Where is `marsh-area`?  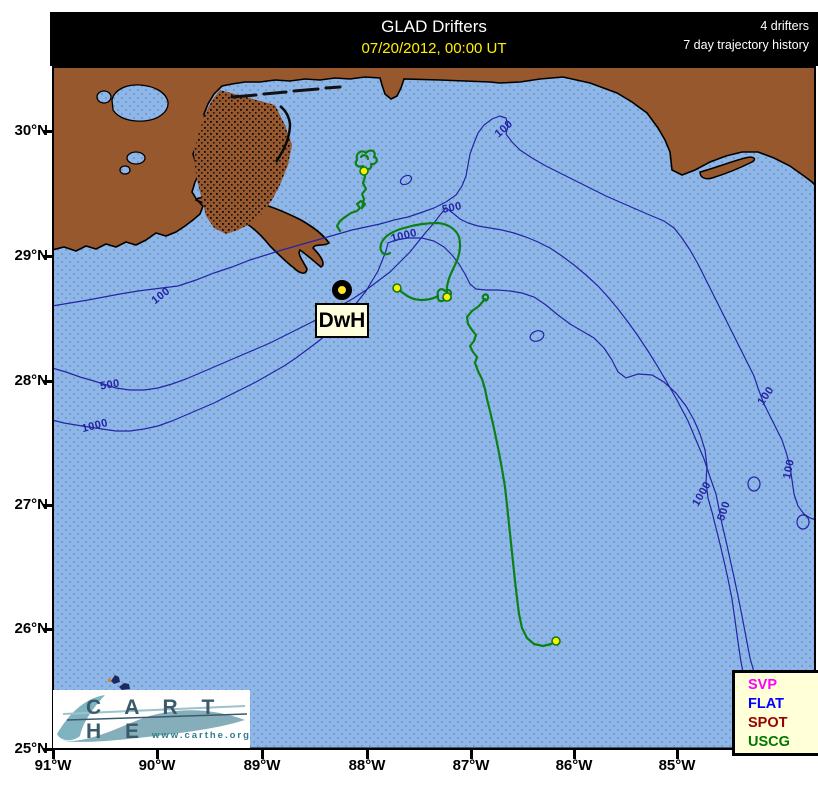
marsh-area is located at coordinates (243, 162).